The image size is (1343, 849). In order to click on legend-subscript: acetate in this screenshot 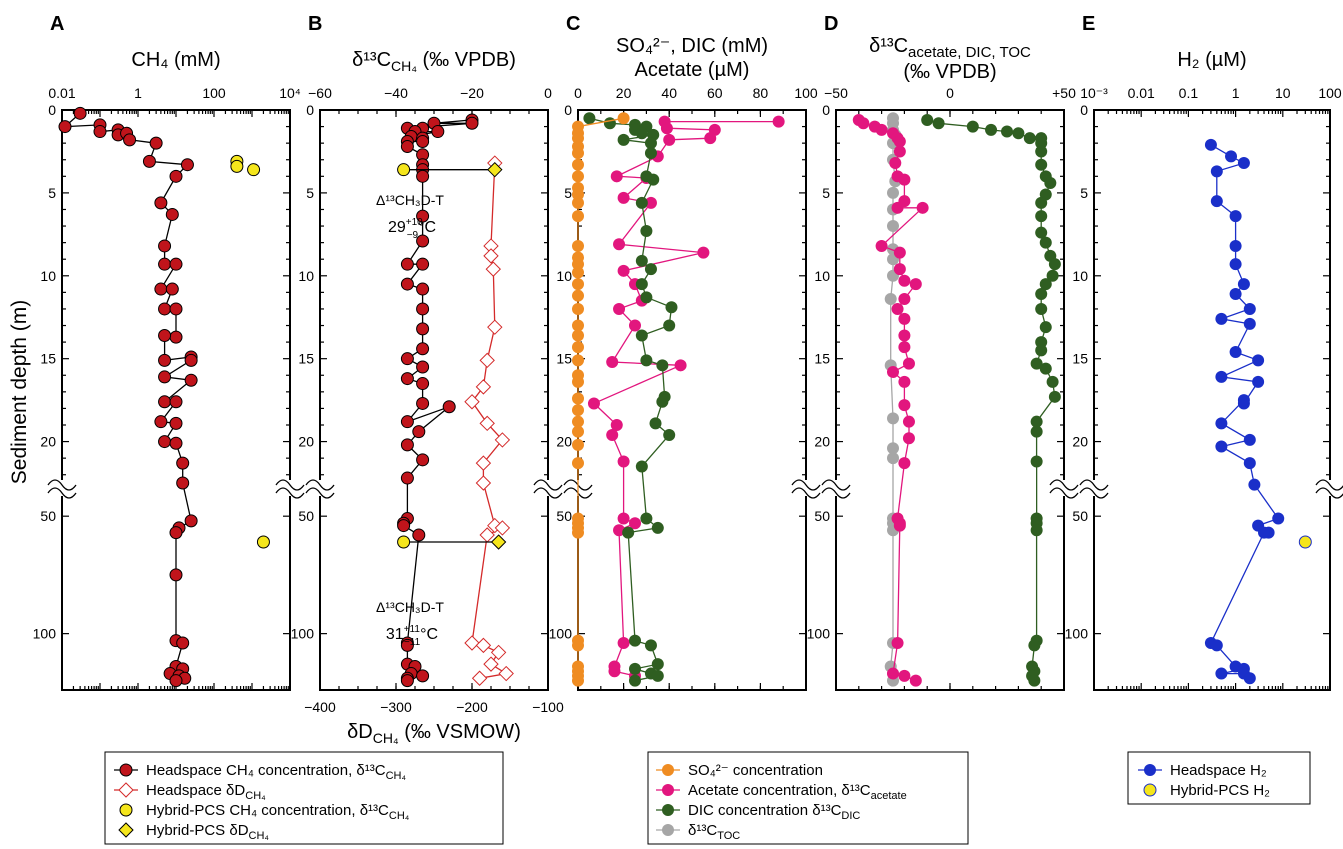, I will do `click(889, 796)`.